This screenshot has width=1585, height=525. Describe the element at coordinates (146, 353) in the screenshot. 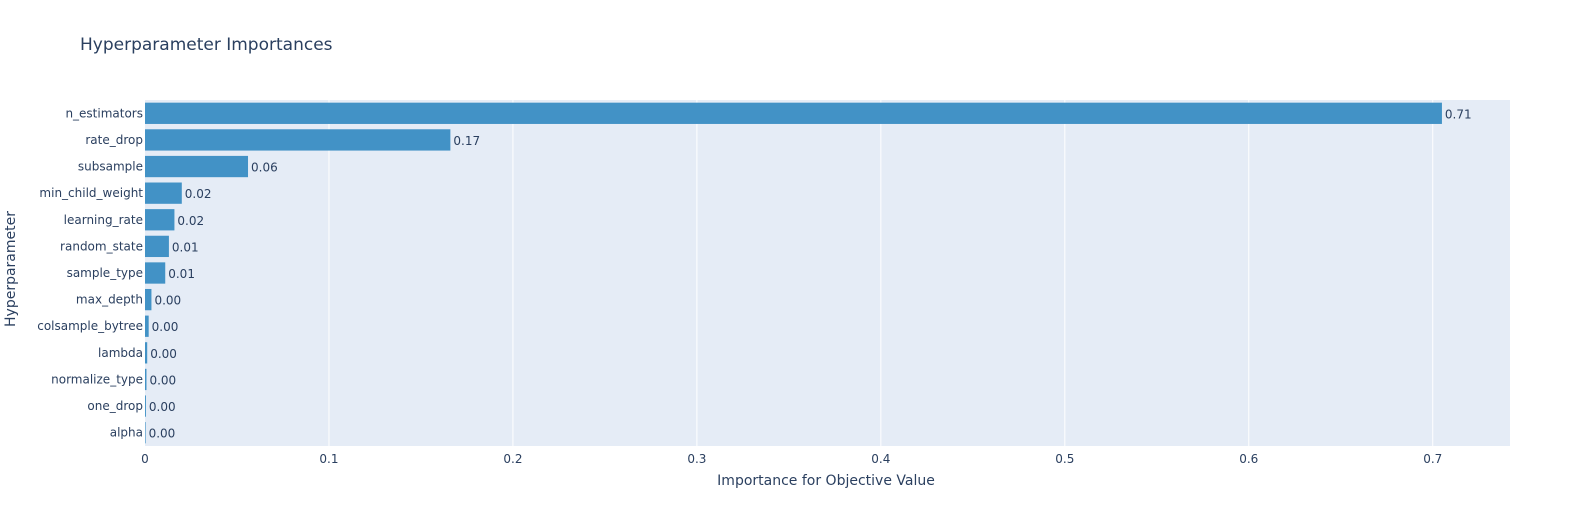

I see `bar-lambda` at that location.